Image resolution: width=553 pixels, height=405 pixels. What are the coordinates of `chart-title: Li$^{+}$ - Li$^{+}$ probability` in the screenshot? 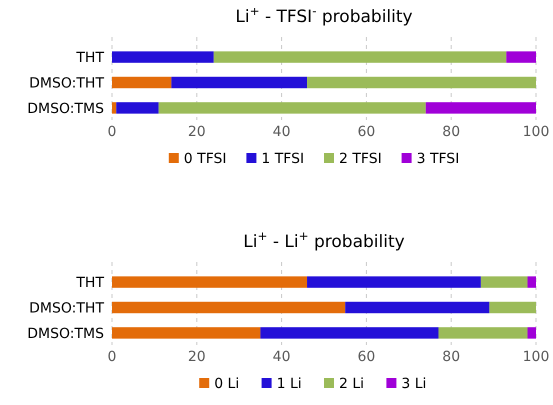 It's located at (324, 240).